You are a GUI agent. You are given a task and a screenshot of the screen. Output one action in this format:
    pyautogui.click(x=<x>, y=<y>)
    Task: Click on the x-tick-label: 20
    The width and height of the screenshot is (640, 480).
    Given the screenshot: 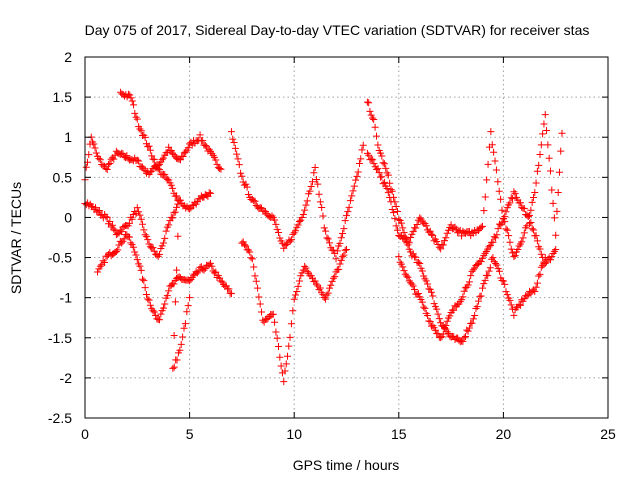 What is the action you would take?
    pyautogui.click(x=504, y=434)
    